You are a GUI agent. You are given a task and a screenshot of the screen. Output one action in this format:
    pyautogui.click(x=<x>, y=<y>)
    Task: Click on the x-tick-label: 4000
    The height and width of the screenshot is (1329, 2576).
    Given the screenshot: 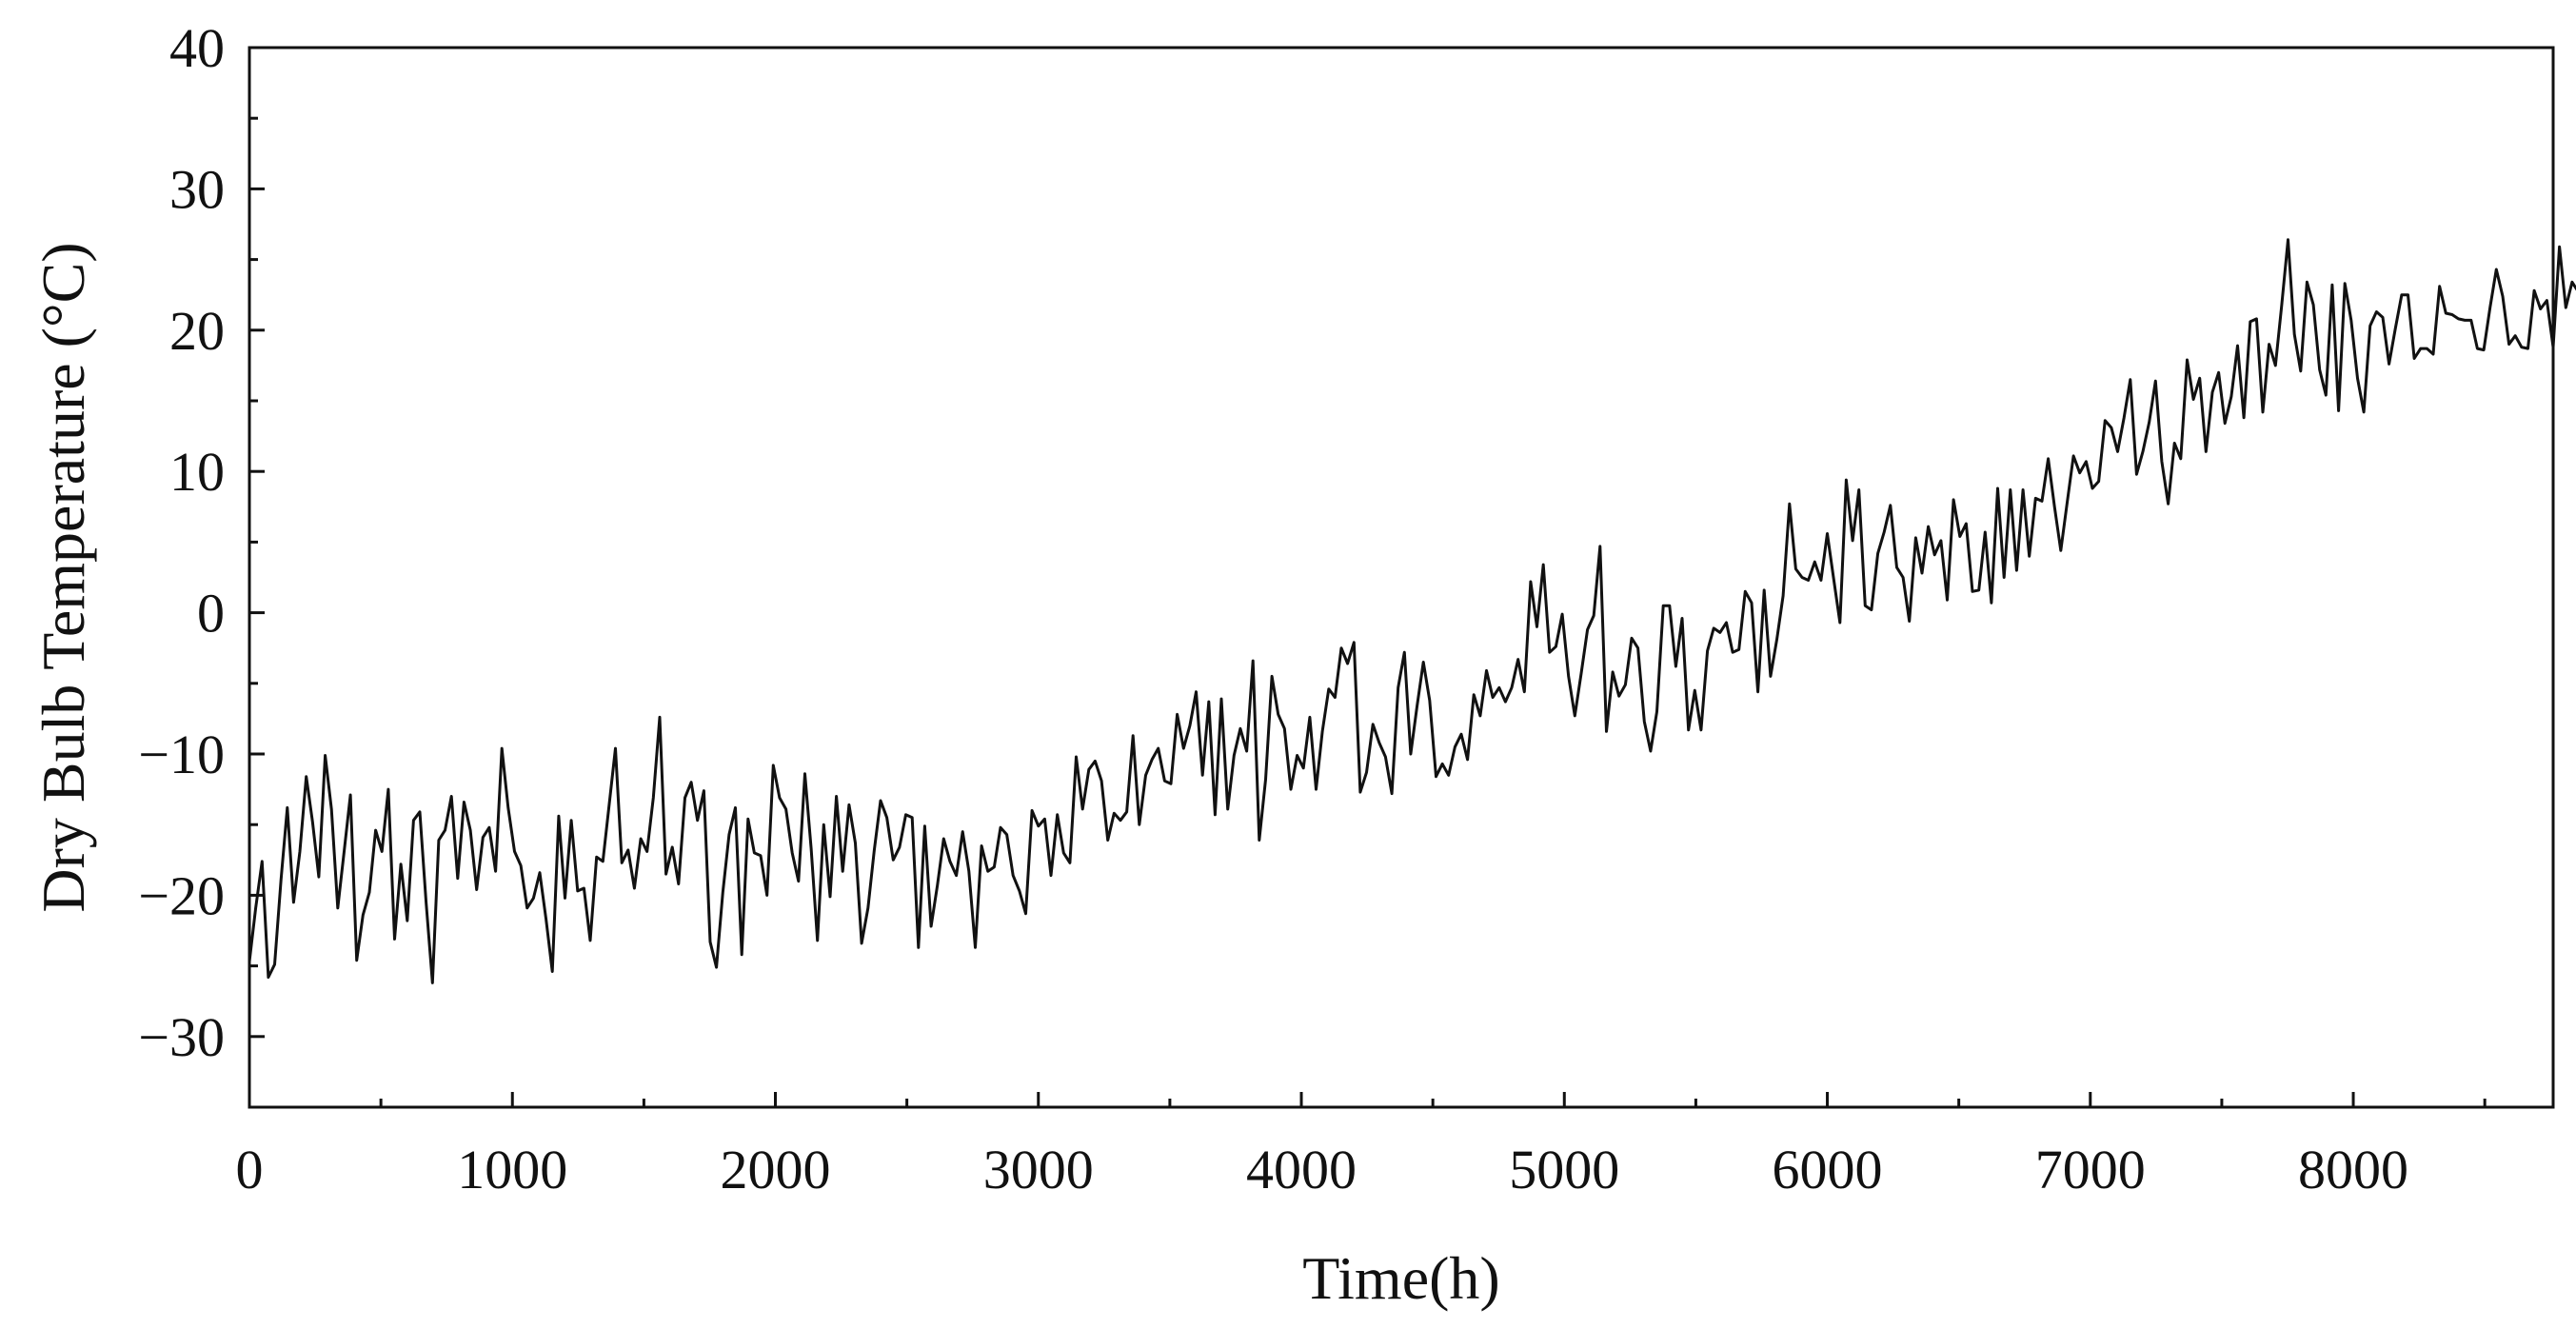 What is the action you would take?
    pyautogui.click(x=1301, y=1169)
    